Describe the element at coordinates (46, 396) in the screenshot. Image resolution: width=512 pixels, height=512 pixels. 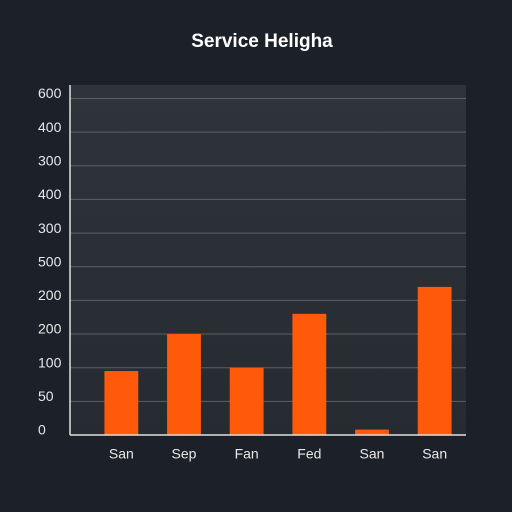
I see `y-tick-label: 50` at that location.